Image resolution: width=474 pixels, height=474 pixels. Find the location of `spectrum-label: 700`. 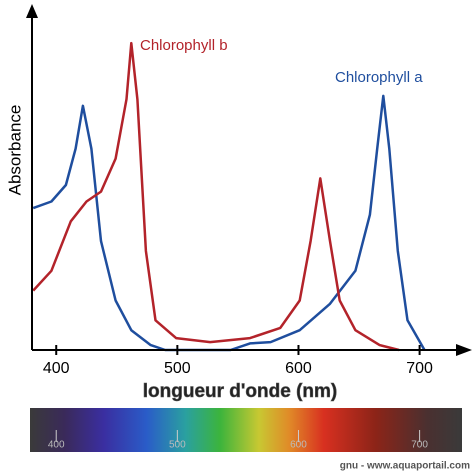

spectrum-label: 700 is located at coordinates (419, 445).